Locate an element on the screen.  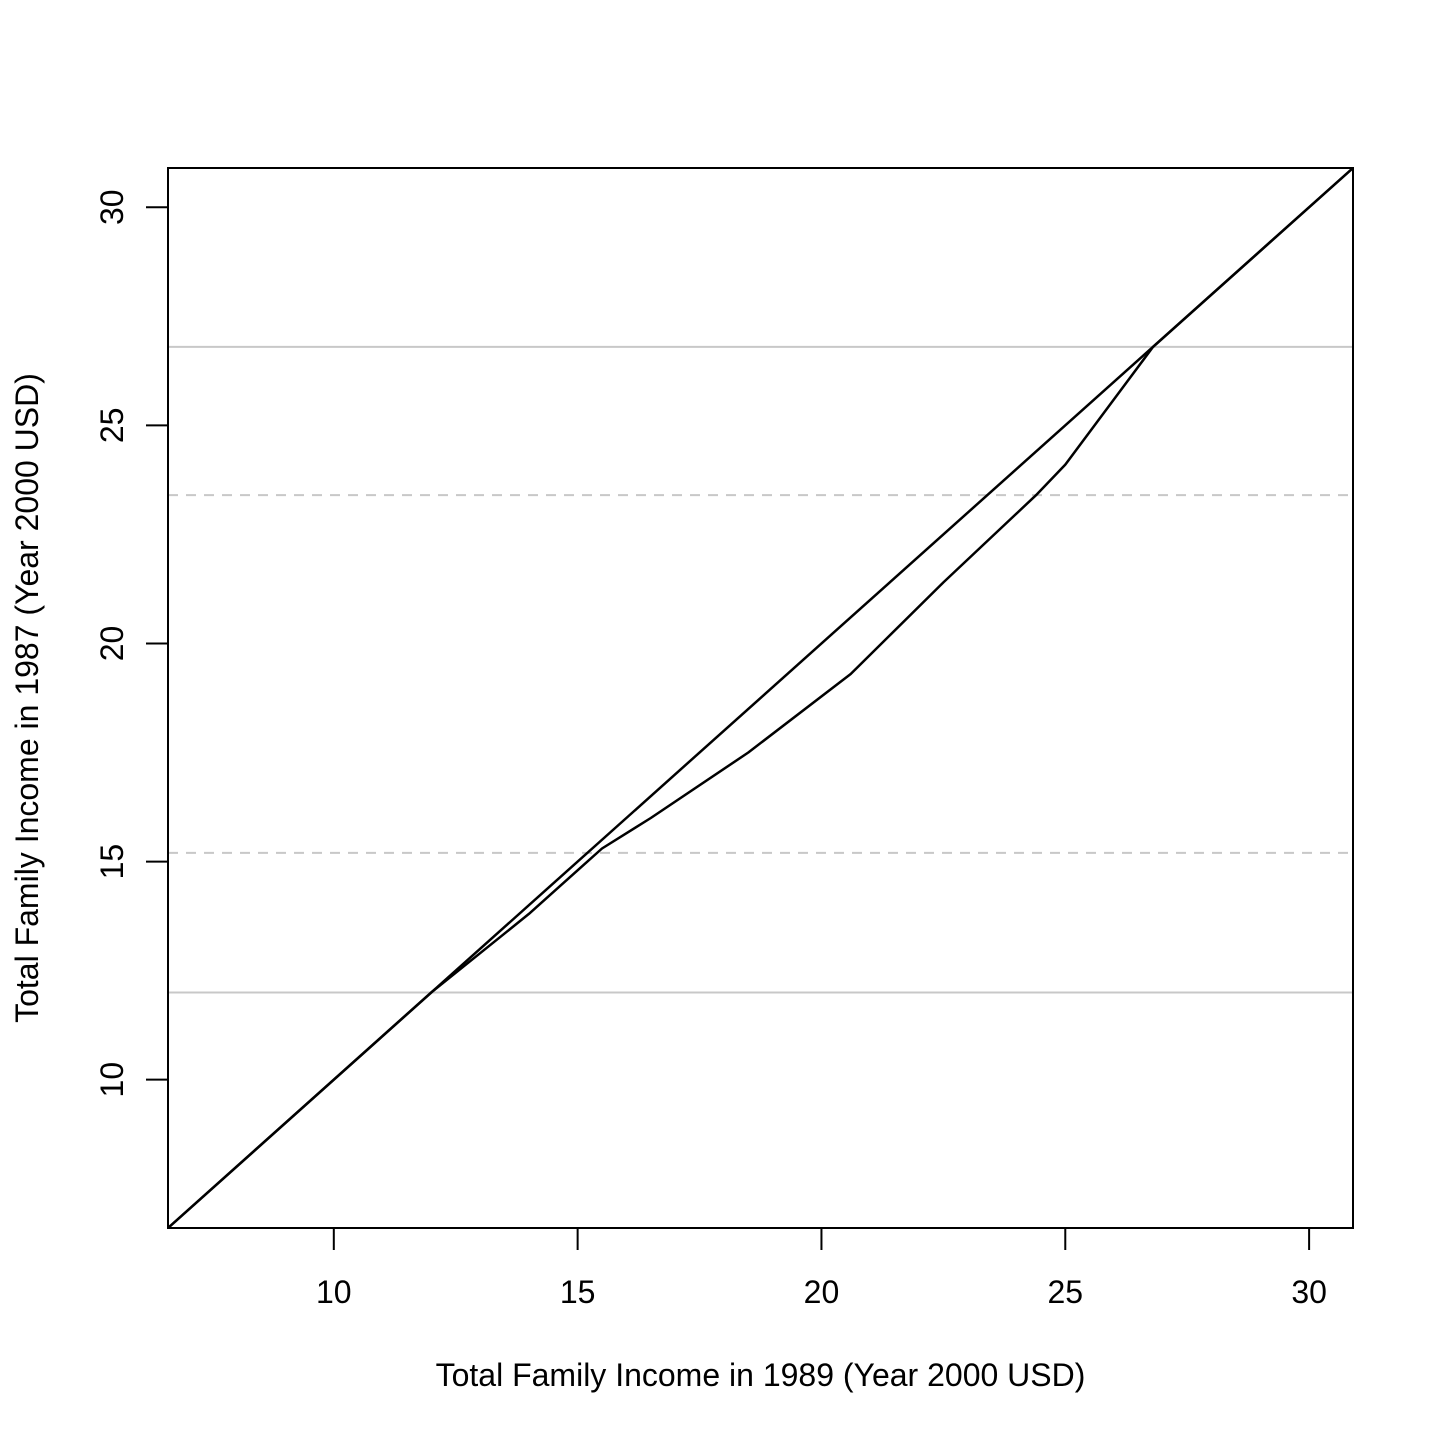
y-tick-label: 15 is located at coordinates (112, 862).